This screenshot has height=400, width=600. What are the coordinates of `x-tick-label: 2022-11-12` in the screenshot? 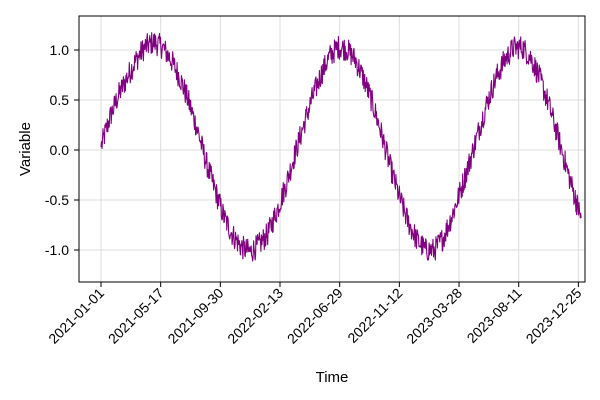 It's located at (374, 315).